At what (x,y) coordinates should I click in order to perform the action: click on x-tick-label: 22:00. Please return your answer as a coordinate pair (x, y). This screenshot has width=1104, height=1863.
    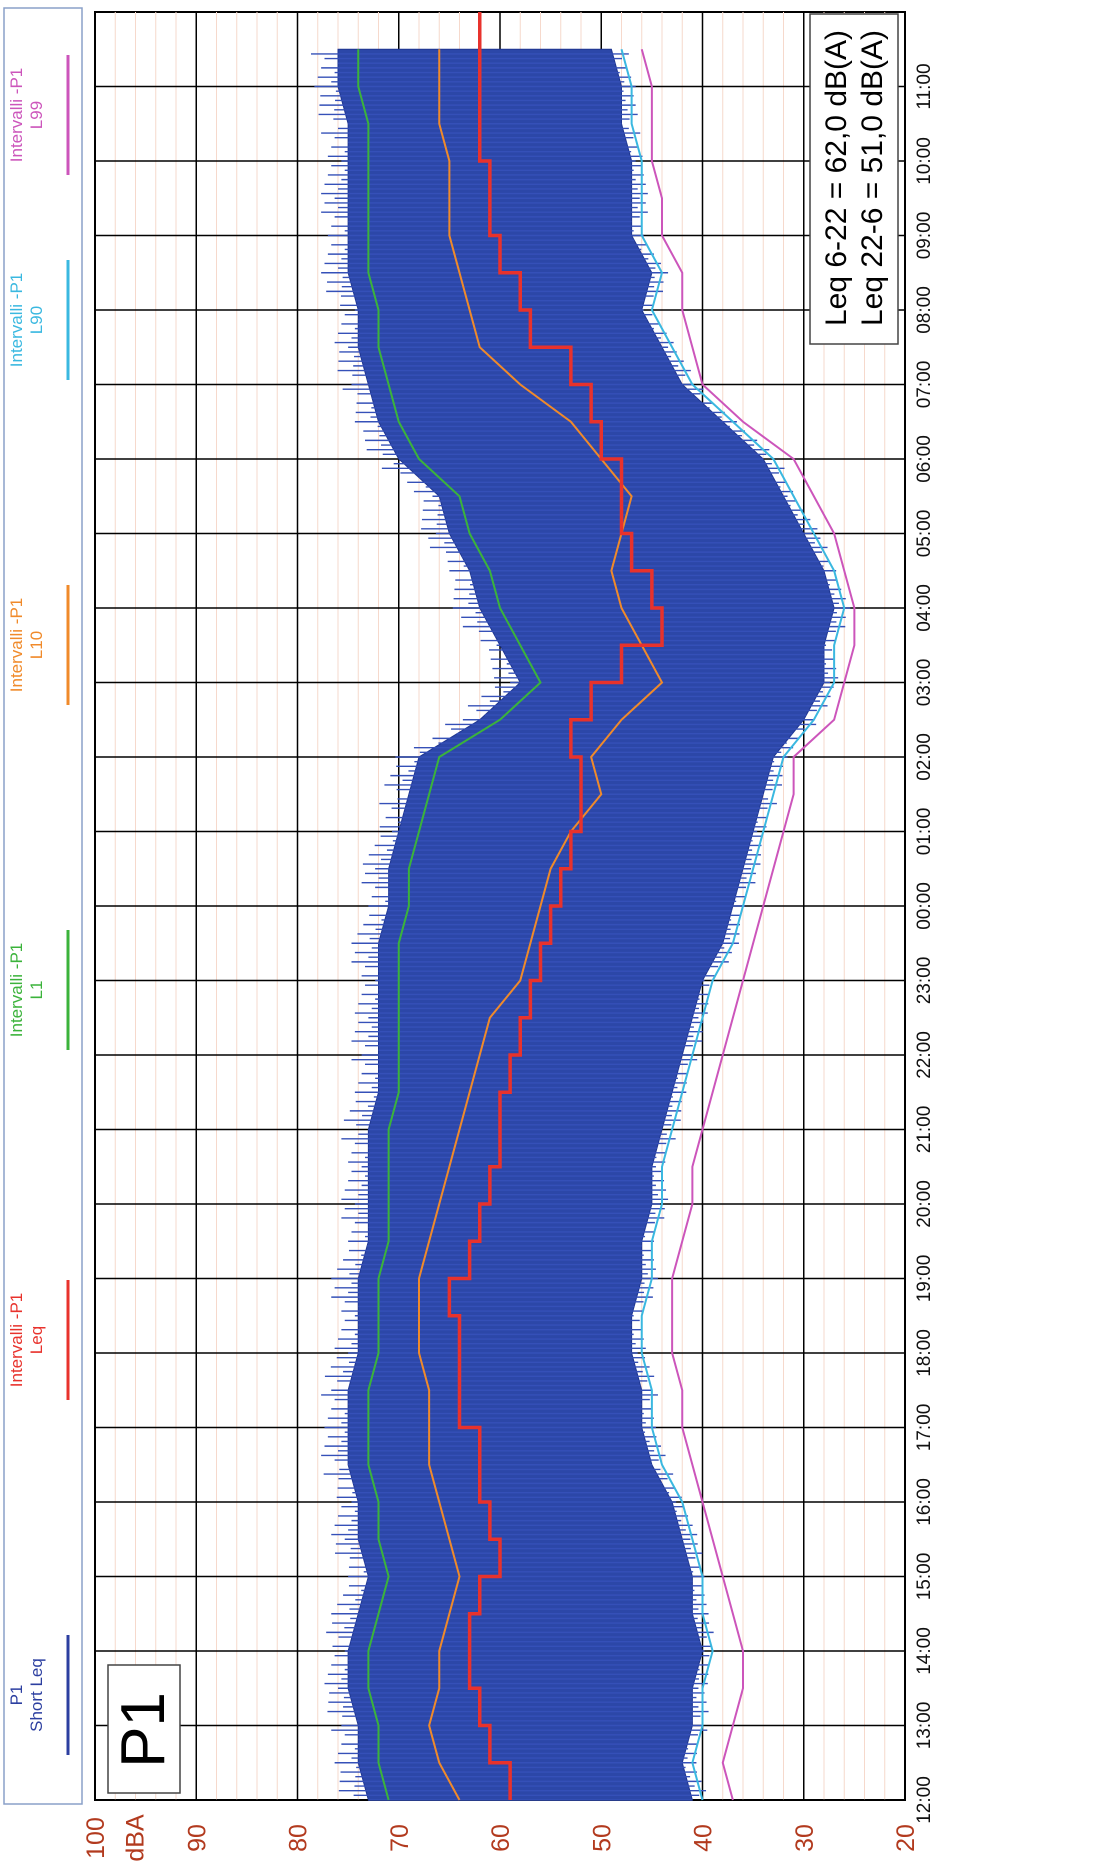
    Looking at the image, I should click on (924, 1055).